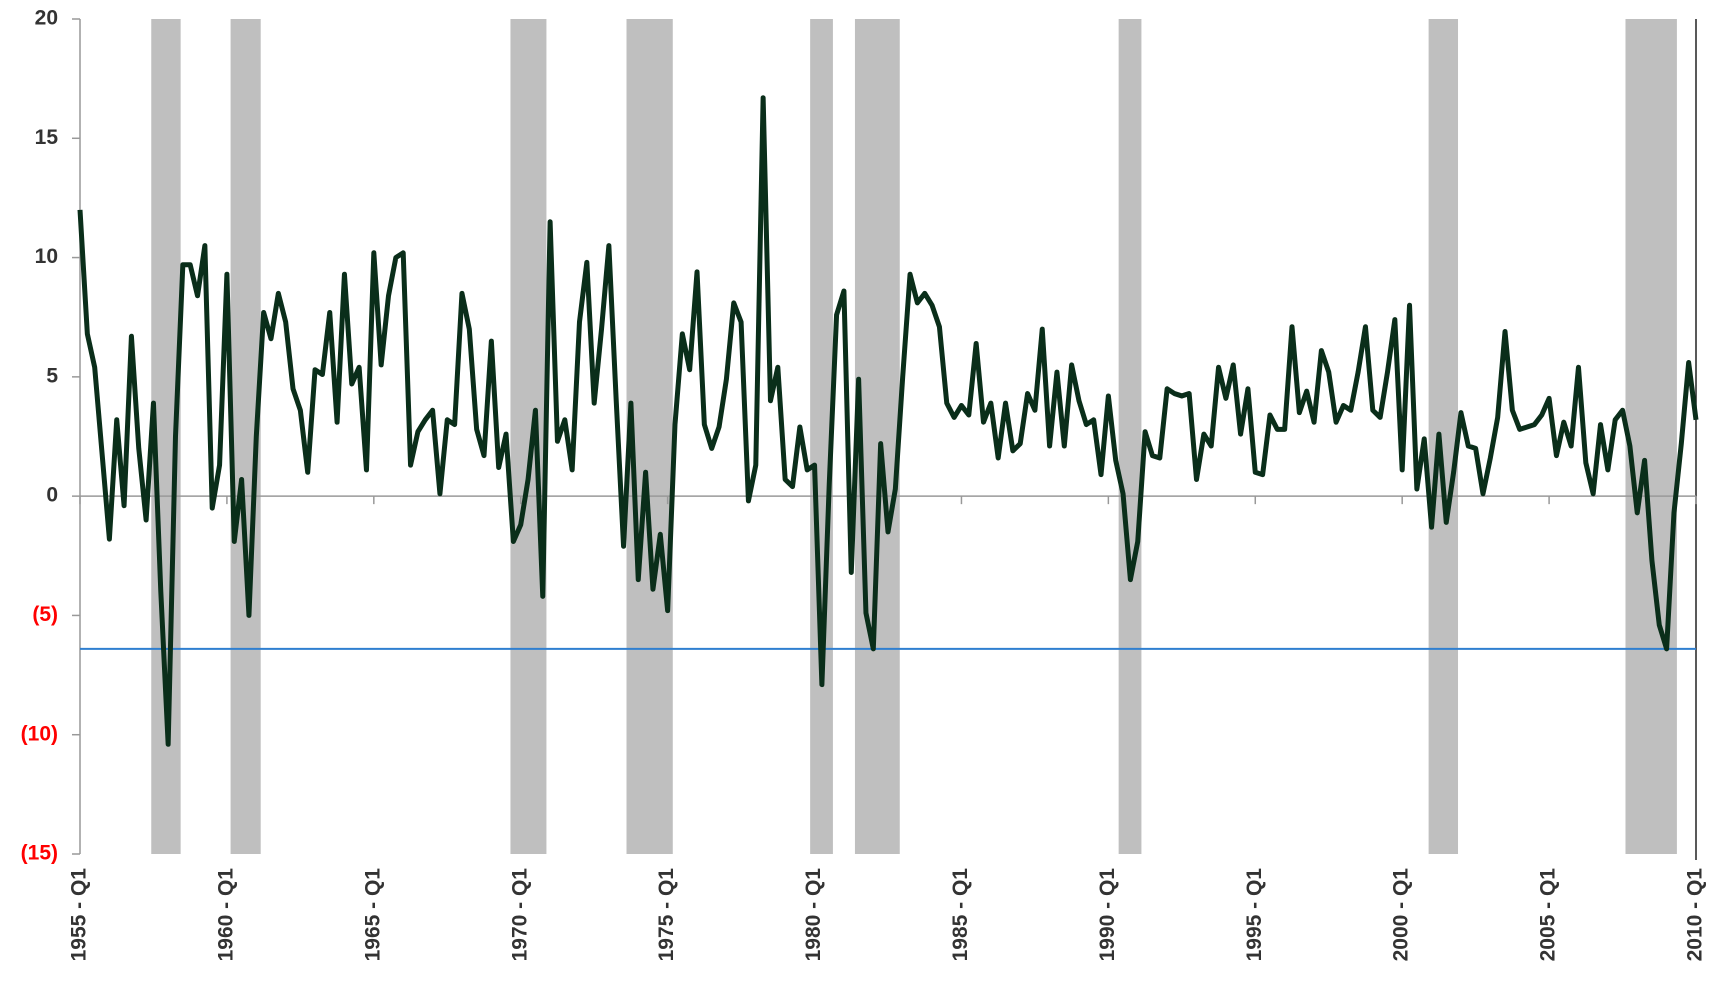 Image resolution: width=1713 pixels, height=995 pixels. I want to click on x-tick-label: 1965 - Q1, so click(372, 915).